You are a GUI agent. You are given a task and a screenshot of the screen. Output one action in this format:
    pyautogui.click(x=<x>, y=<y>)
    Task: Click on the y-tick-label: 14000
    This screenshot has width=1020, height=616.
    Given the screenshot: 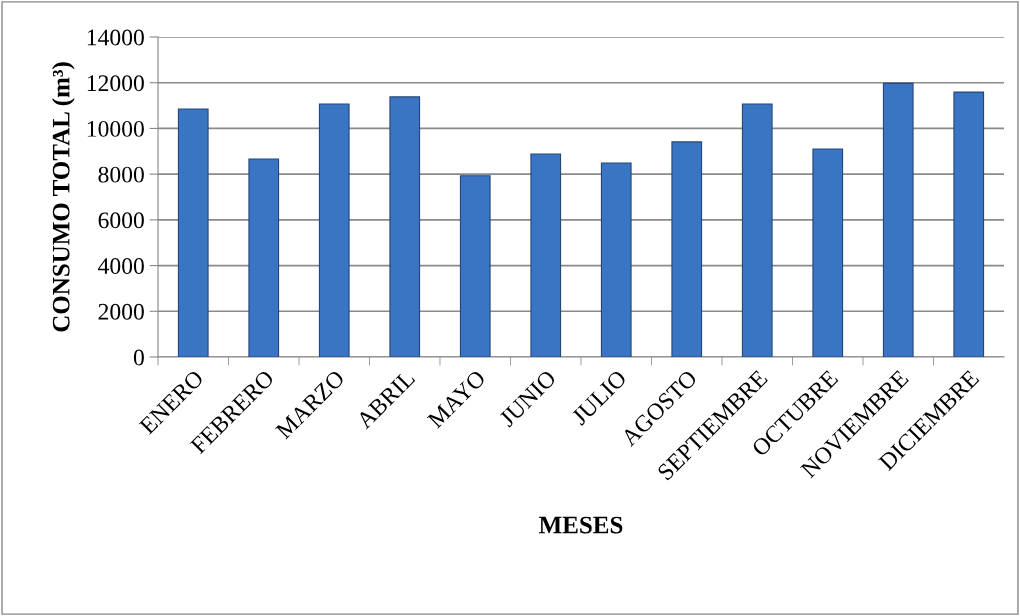 What is the action you would take?
    pyautogui.click(x=115, y=37)
    